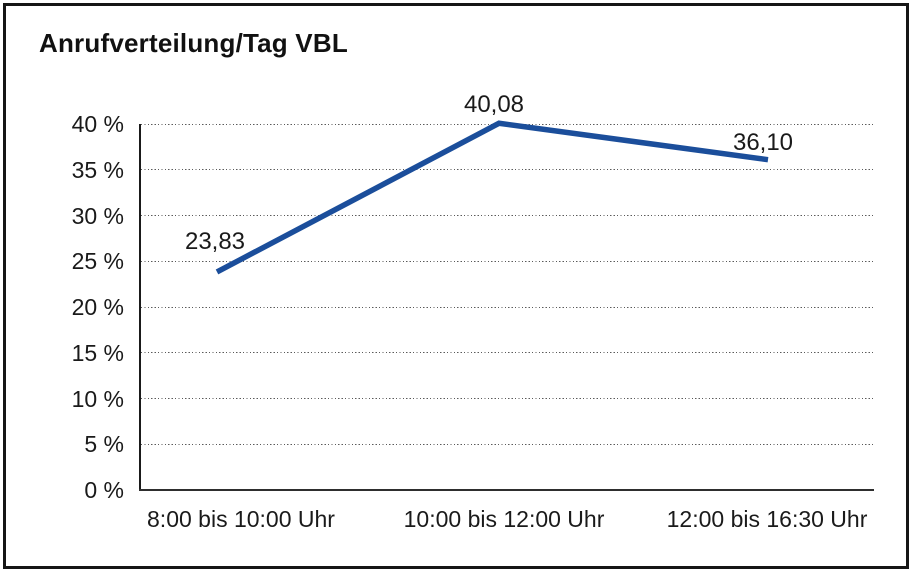  Describe the element at coordinates (504, 519) in the screenshot. I see `x-tick-label-2: 10:00 bis 12:00 Uhr` at that location.